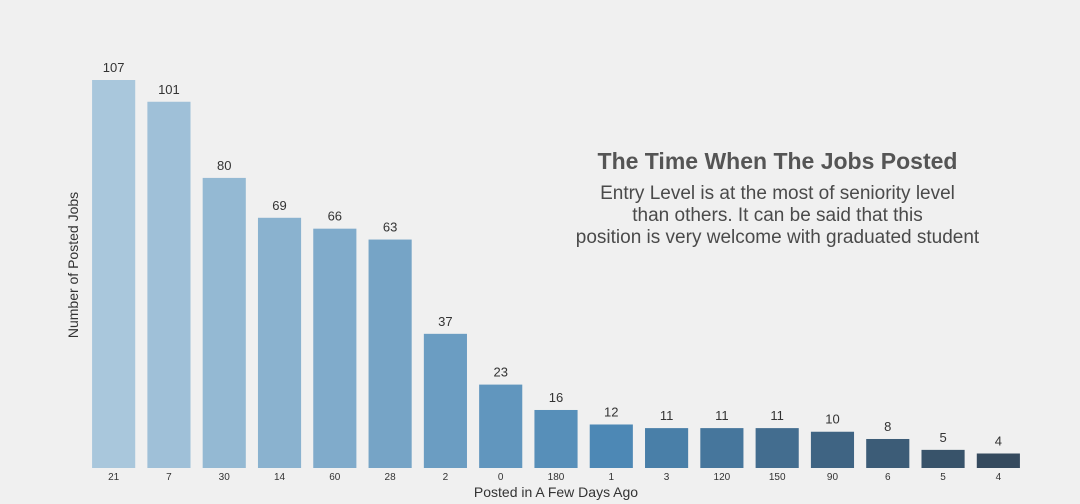 This screenshot has width=1080, height=504. I want to click on x-tick-label: 150, so click(777, 477).